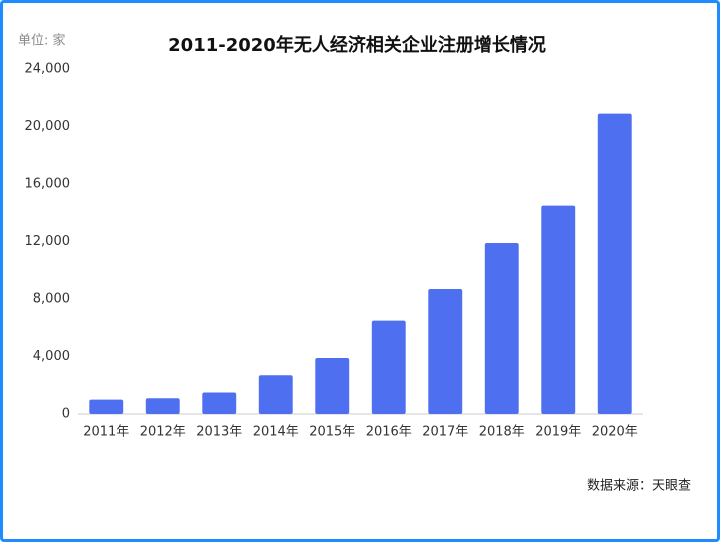 Image resolution: width=720 pixels, height=542 pixels. I want to click on unit-label: 单位: 家, so click(42, 41).